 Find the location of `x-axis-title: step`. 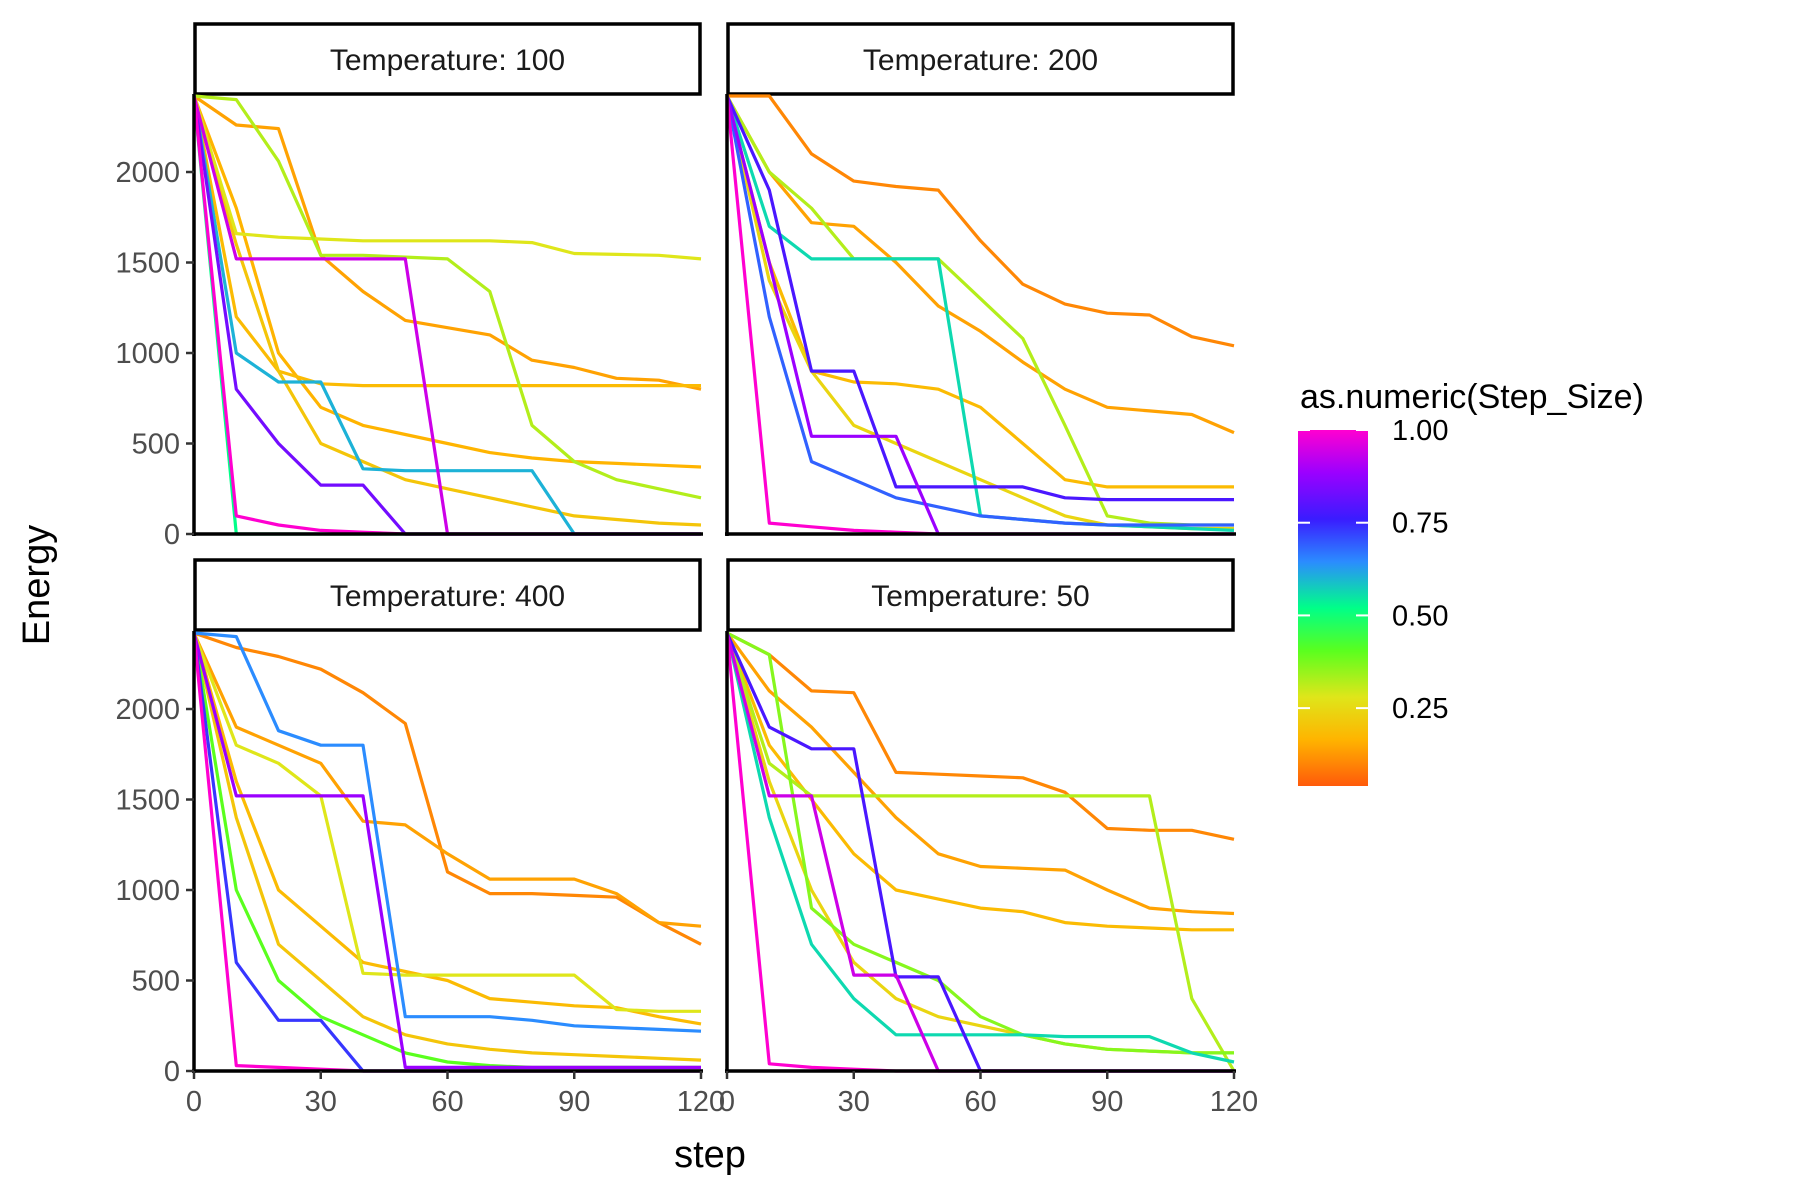

x-axis-title: step is located at coordinates (710, 1155).